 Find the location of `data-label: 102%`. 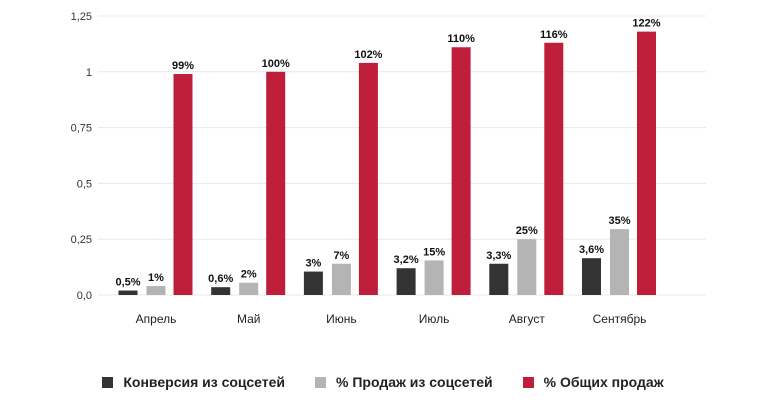

data-label: 102% is located at coordinates (368, 55).